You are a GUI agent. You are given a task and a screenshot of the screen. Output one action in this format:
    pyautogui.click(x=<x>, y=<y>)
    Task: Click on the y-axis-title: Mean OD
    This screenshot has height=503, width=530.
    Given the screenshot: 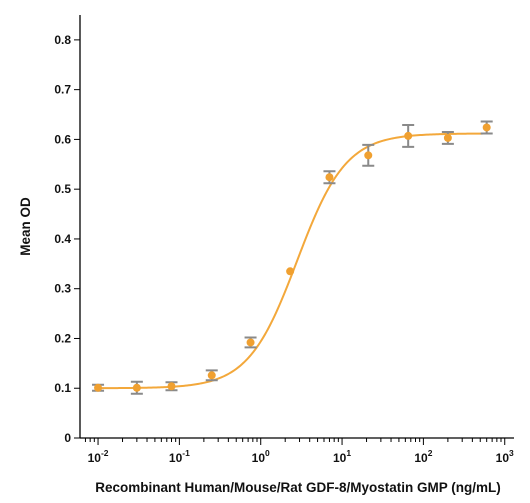 What is the action you would take?
    pyautogui.click(x=25, y=226)
    